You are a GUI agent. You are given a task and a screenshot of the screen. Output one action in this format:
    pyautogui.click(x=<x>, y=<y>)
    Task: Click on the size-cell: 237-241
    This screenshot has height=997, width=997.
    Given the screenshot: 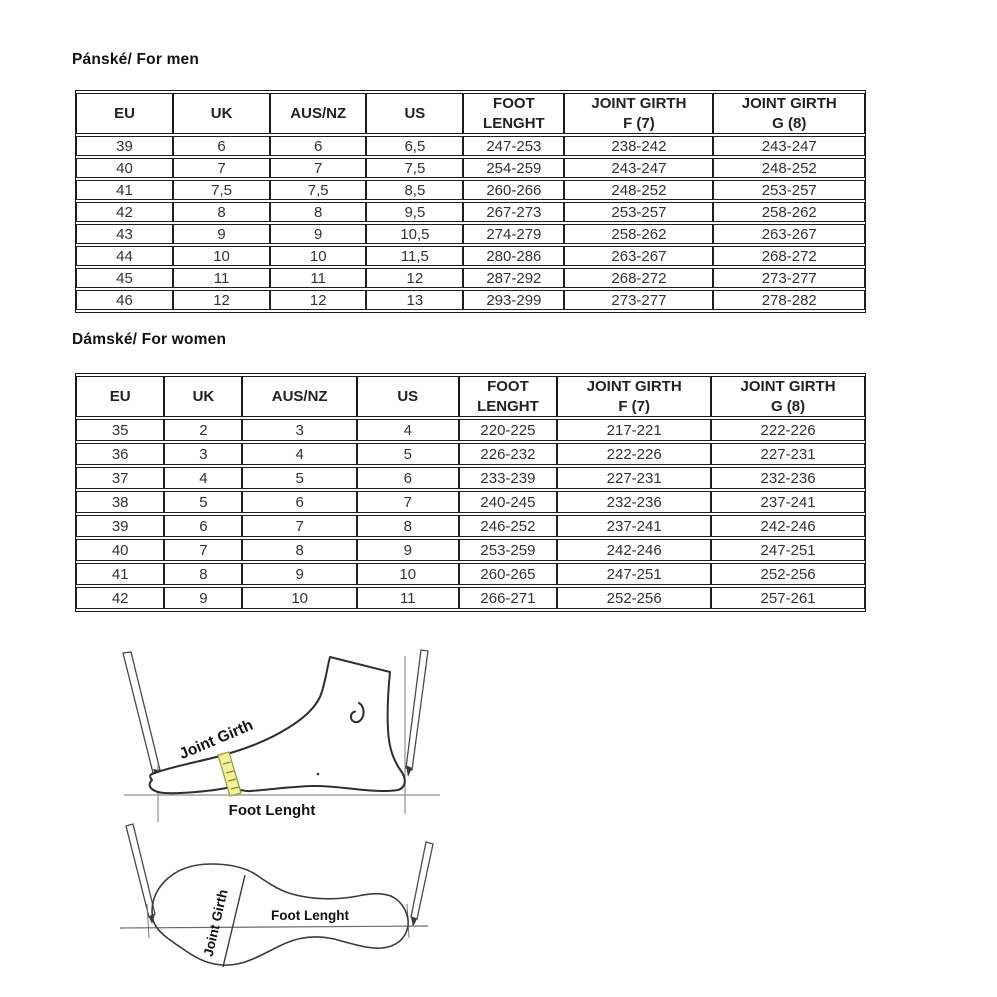 What is the action you would take?
    pyautogui.click(x=788, y=502)
    